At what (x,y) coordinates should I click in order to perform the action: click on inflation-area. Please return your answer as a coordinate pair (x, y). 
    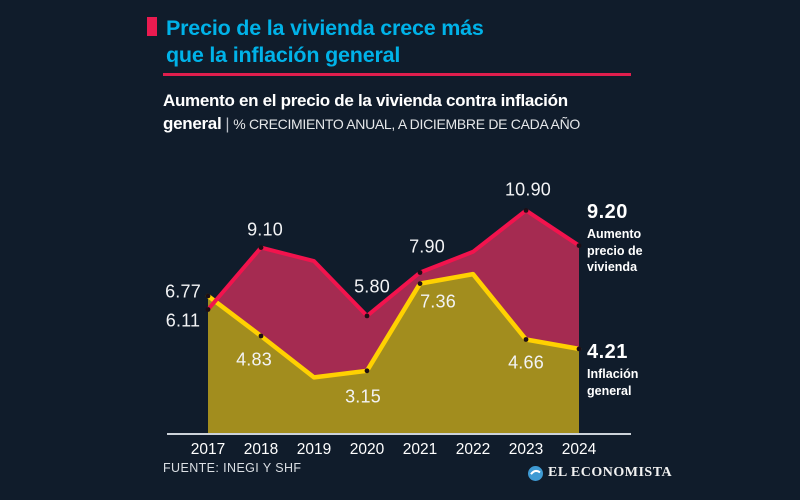
    Looking at the image, I should click on (393, 354).